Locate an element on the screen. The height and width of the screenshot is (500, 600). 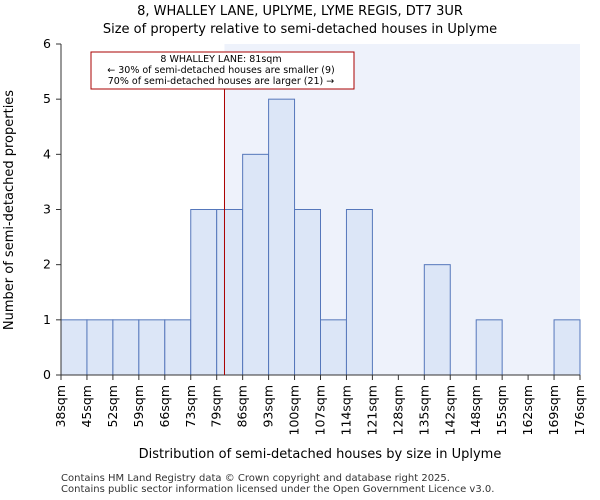
y-tick-label: 5 is located at coordinates (47, 98).